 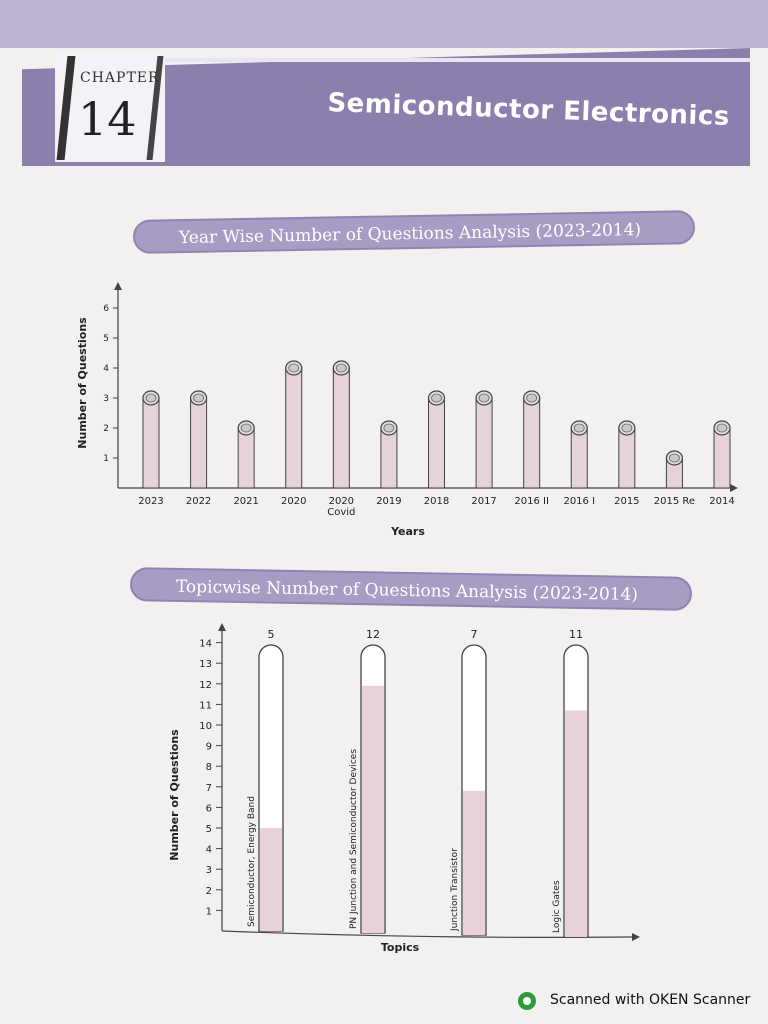 What do you see at coordinates (150, 501) in the screenshot?
I see `x-tick-label: 2023` at bounding box center [150, 501].